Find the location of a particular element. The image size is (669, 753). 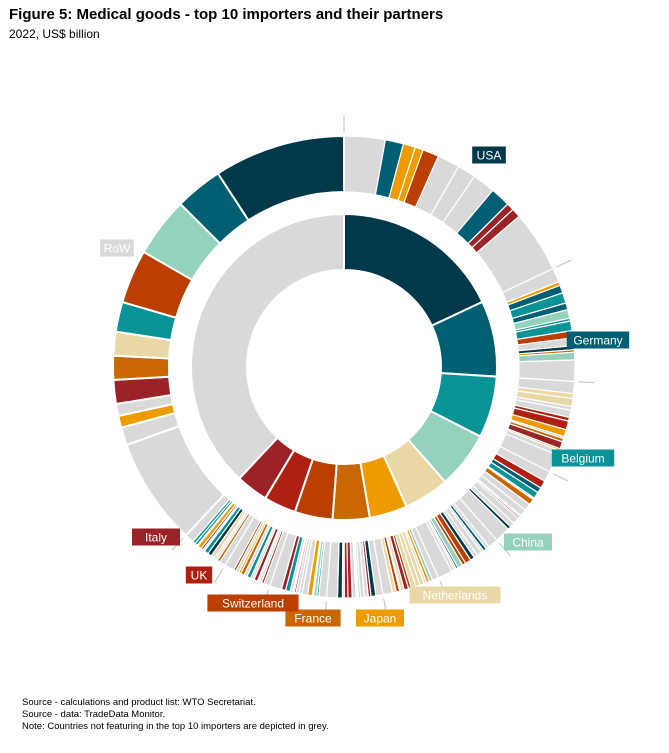

label-box-row is located at coordinates (117, 248).